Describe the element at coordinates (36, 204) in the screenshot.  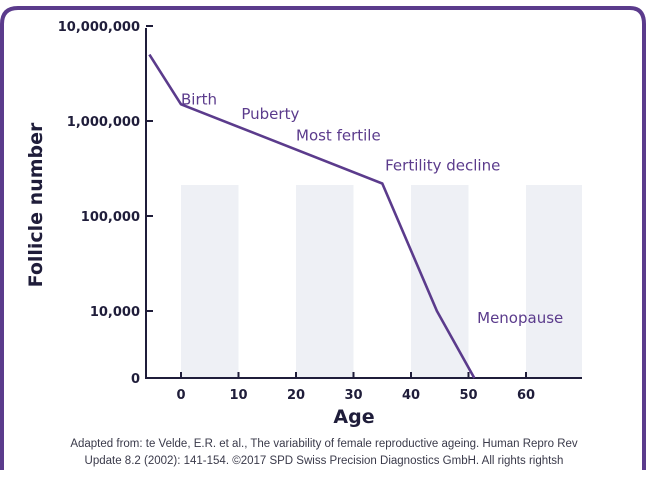
I see `y-axis-title: Follicle number` at that location.